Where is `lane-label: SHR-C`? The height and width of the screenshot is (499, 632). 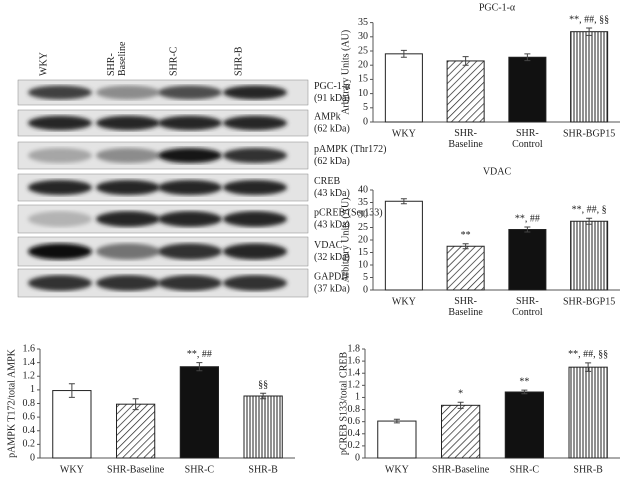
lane-label: SHR-C is located at coordinates (173, 61).